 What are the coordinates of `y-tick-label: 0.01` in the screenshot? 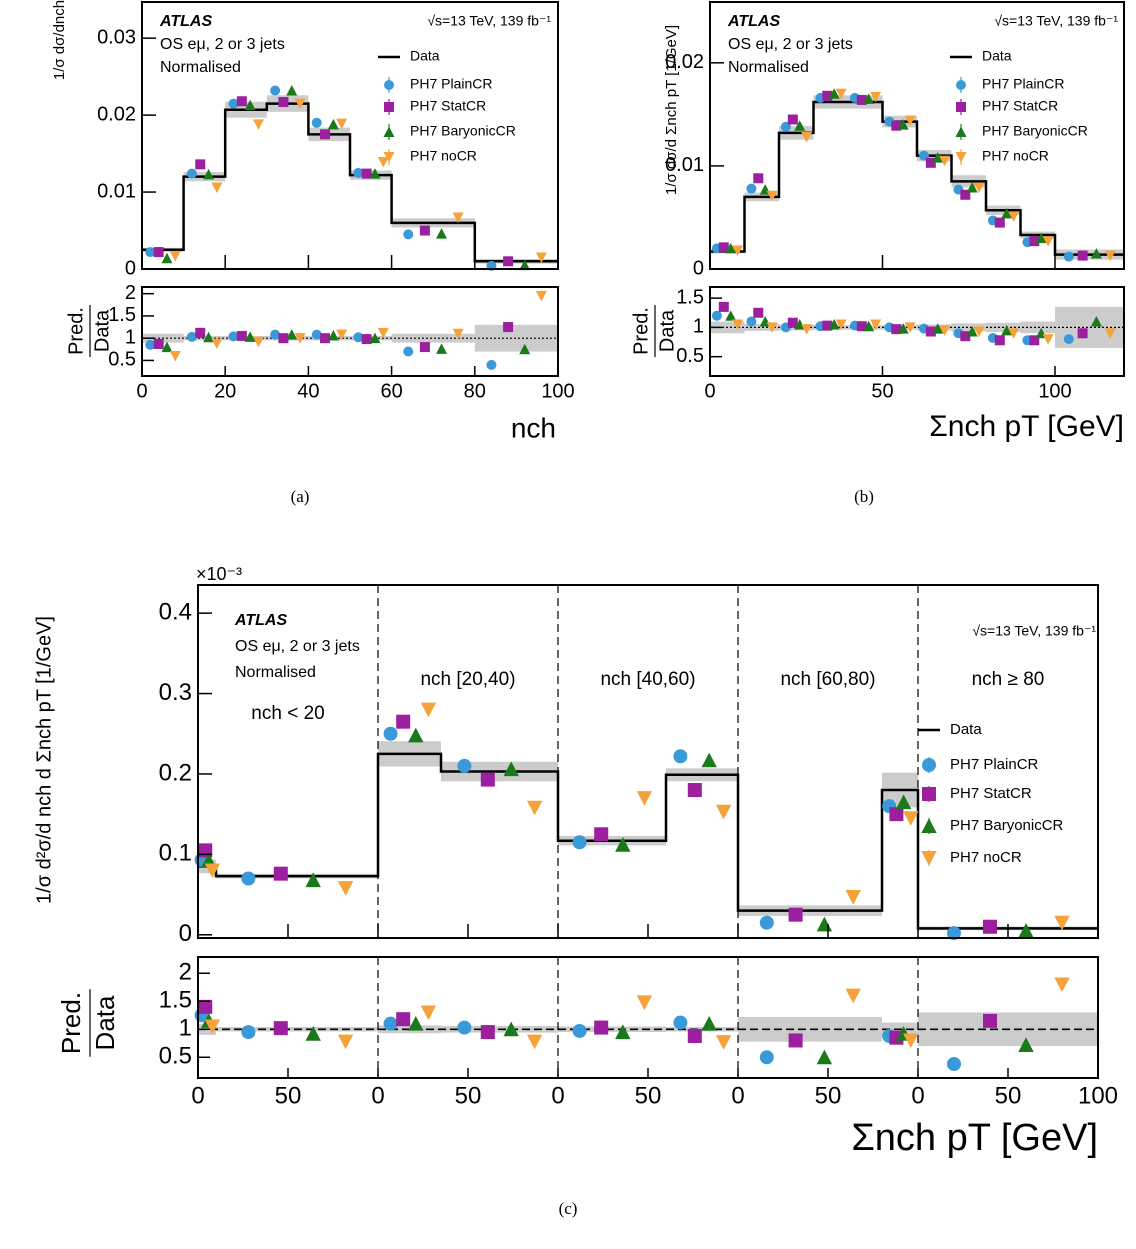 It's located at (684, 165).